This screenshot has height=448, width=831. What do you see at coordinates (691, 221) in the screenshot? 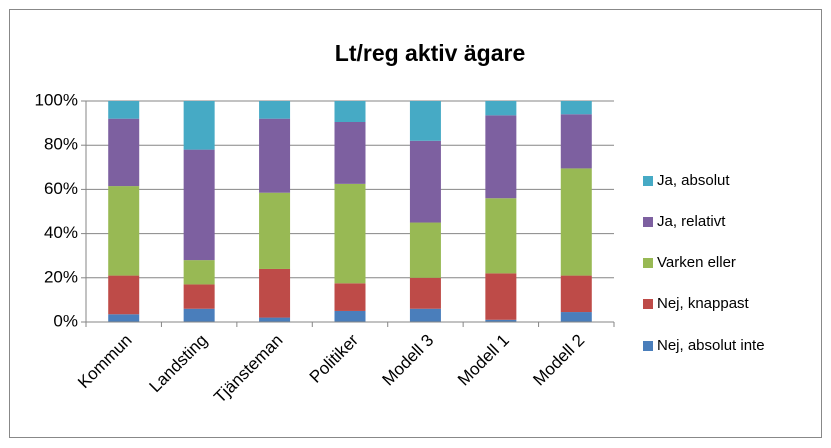
I see `legend-label: Ja, relativt` at bounding box center [691, 221].